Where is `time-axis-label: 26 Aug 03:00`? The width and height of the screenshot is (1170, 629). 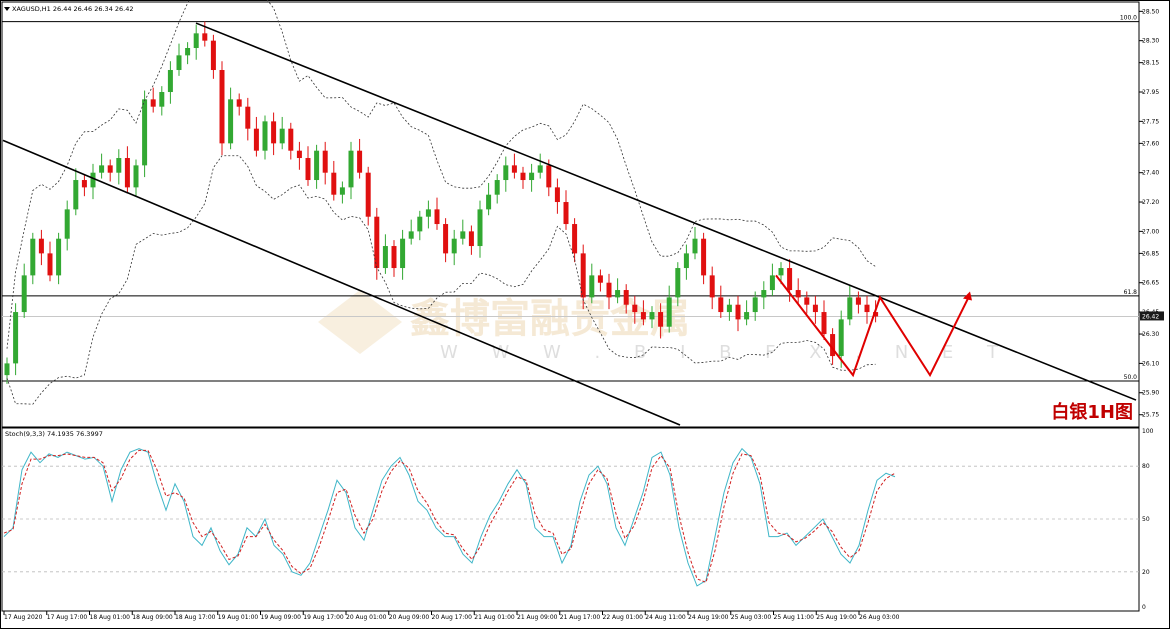
time-axis-label: 26 Aug 03:00 is located at coordinates (879, 617).